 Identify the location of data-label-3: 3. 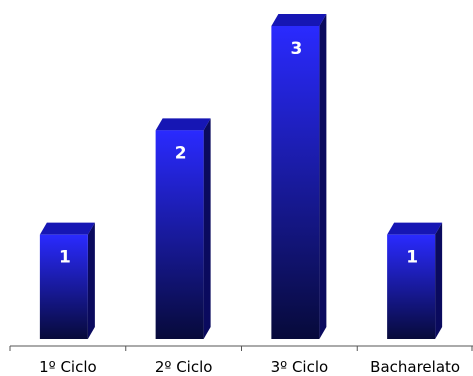
(296, 49).